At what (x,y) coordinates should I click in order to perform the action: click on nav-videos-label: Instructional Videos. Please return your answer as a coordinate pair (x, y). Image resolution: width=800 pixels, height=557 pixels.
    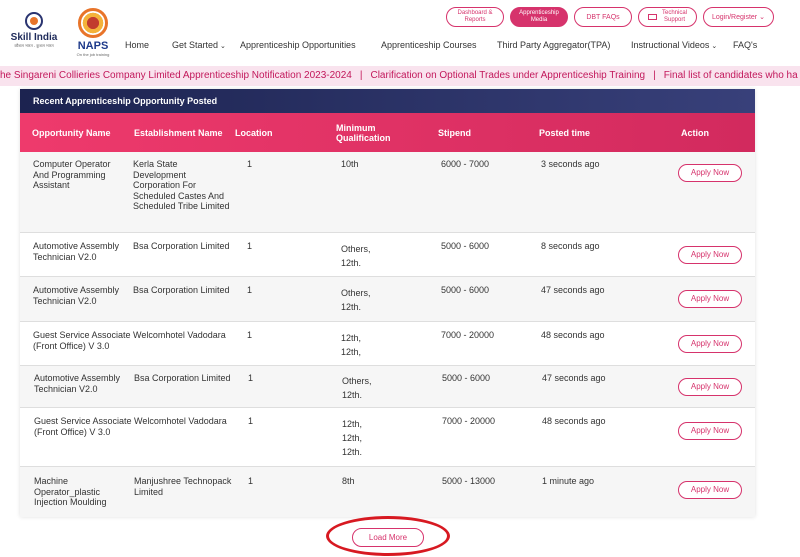
    Looking at the image, I should click on (670, 45).